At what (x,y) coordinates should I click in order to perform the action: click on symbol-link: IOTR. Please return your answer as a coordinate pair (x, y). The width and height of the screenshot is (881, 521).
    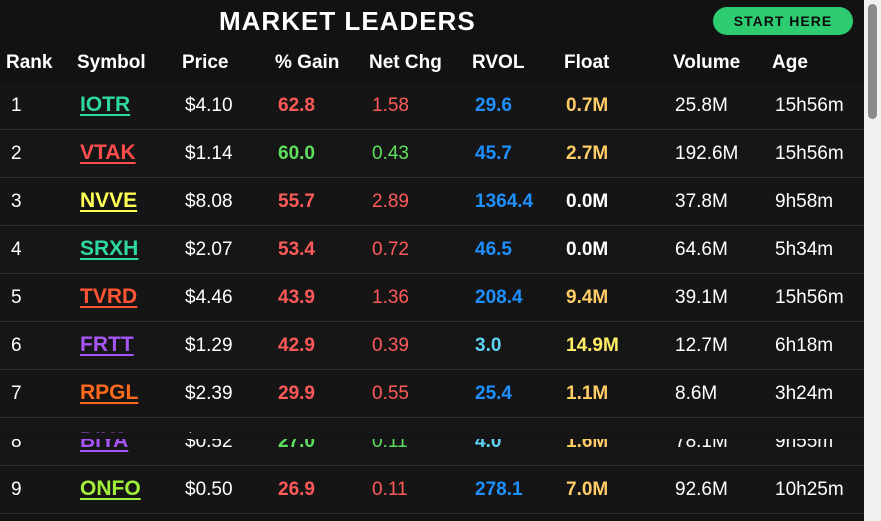
    Looking at the image, I should click on (105, 104).